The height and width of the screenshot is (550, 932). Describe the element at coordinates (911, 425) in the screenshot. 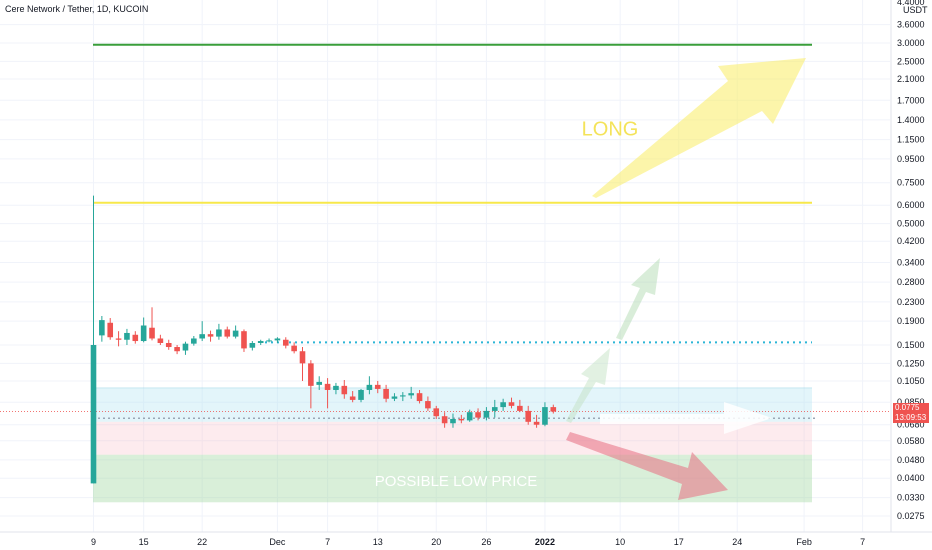

I see `price-tick-label: 0.0680` at that location.